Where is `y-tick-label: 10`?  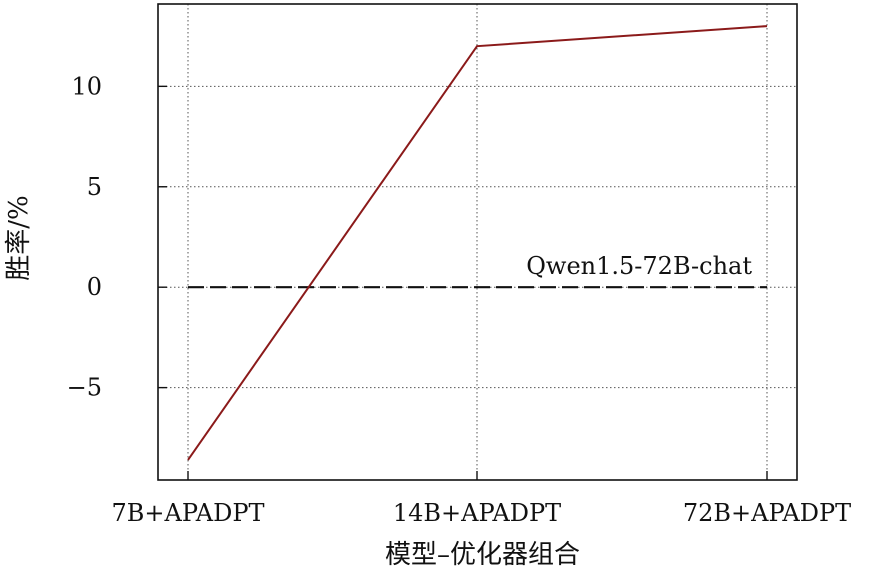 y-tick-label: 10 is located at coordinates (86, 86).